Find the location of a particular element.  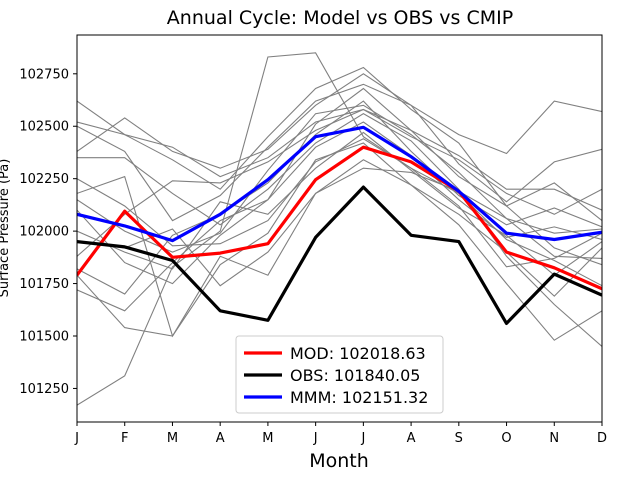

x-tick-label: F is located at coordinates (124, 438).